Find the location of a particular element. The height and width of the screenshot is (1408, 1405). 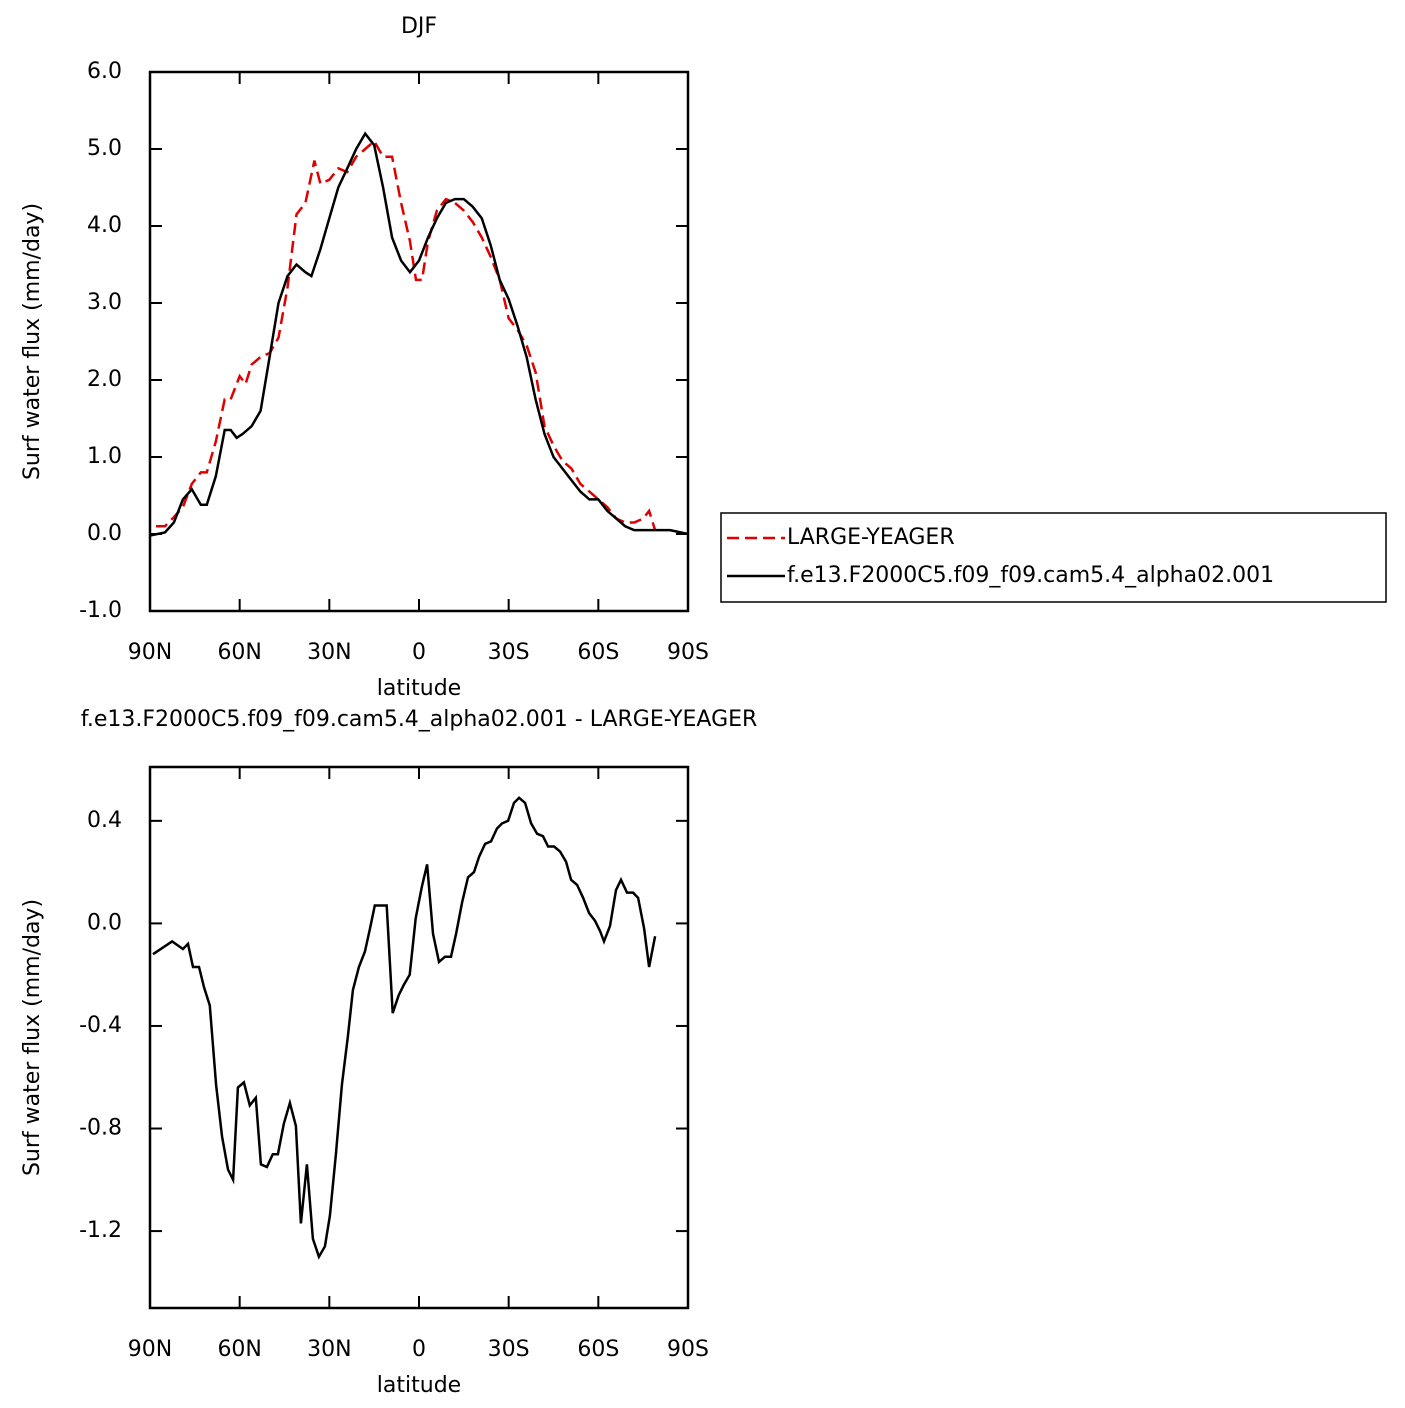

y-tick-label: 0.4 is located at coordinates (104, 820).